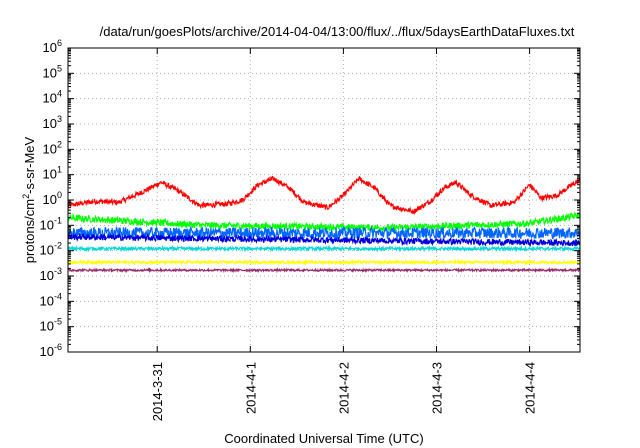 The image size is (640, 448). Describe the element at coordinates (157, 391) in the screenshot. I see `x-tick-label: 2014-3-31` at that location.